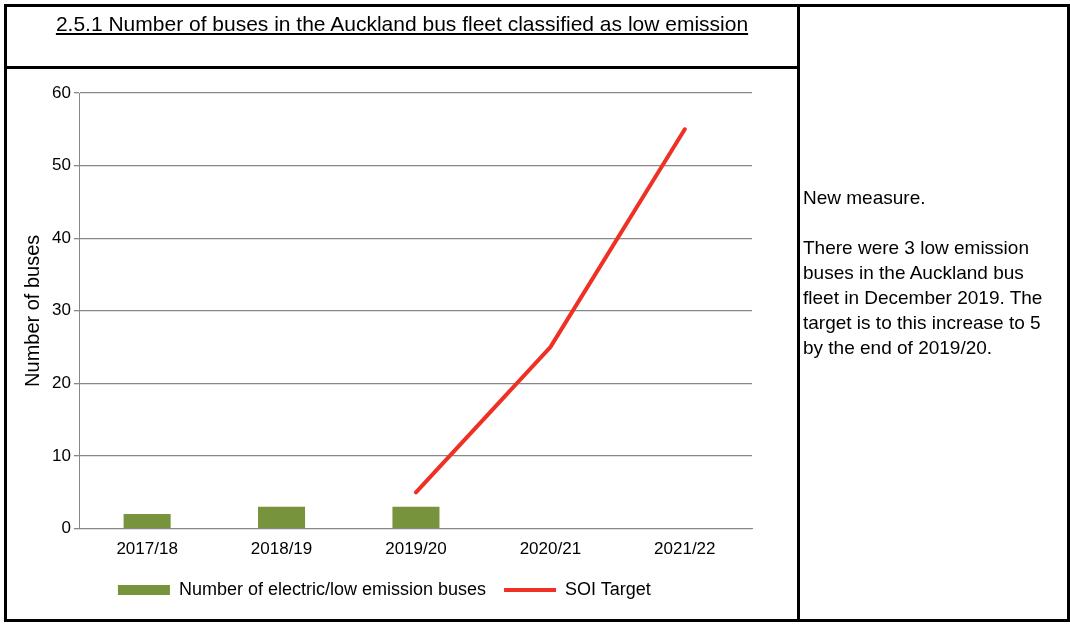  I want to click on y-tick-label: 0, so click(66, 528).